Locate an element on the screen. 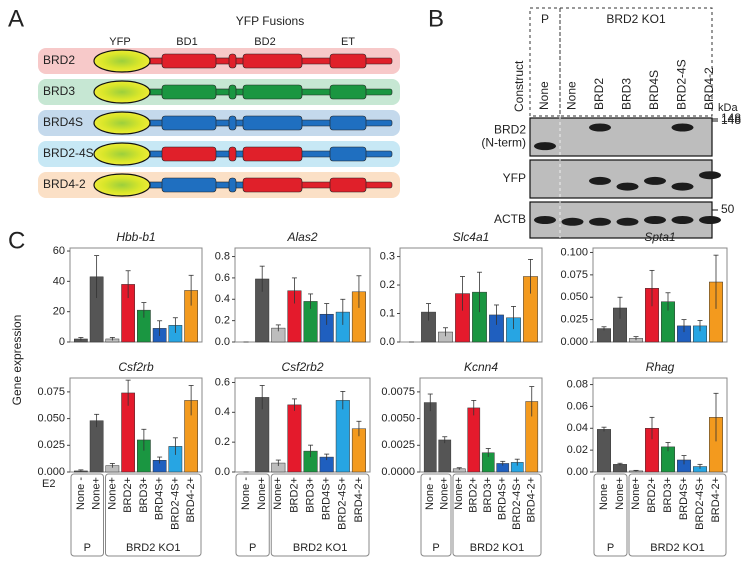 The height and width of the screenshot is (564, 745). y-tick-label: 0.025 is located at coordinates (574, 320).